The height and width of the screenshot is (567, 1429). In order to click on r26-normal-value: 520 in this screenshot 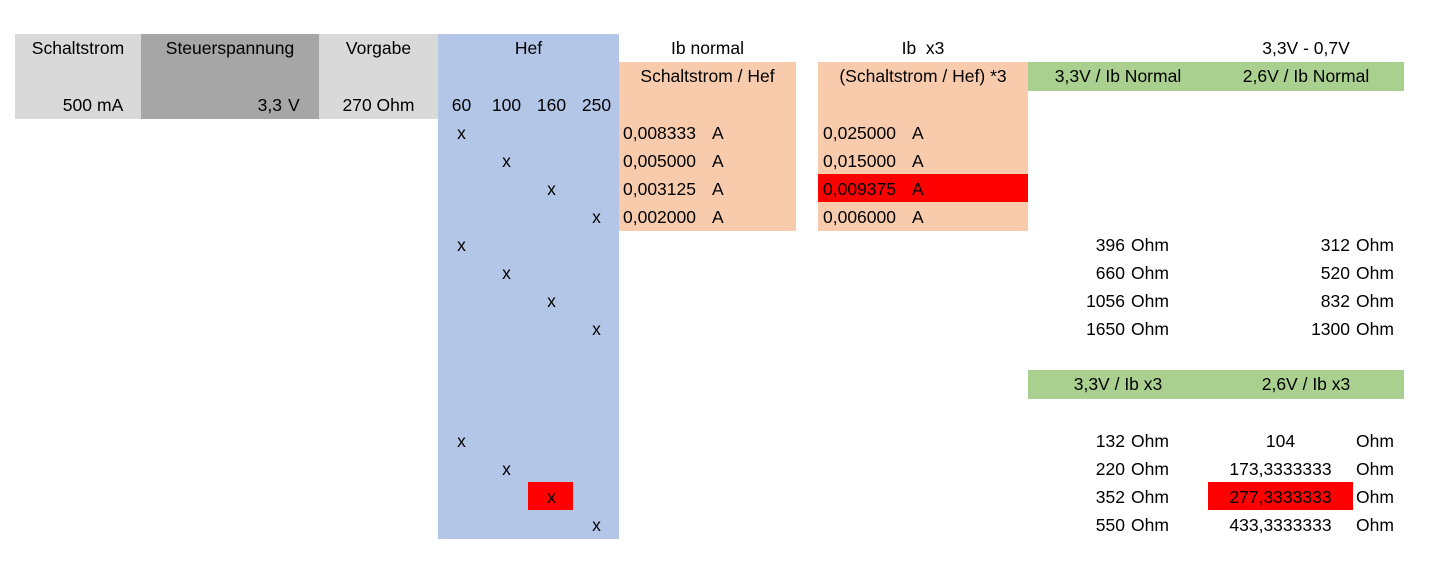, I will do `click(1335, 273)`.